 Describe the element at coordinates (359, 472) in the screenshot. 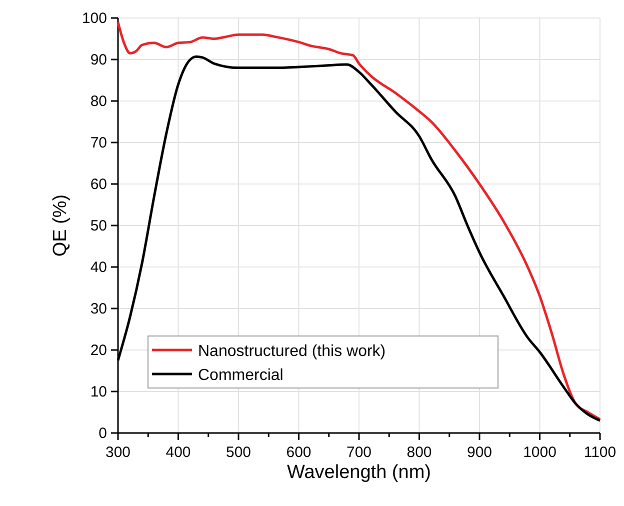

I see `x-axis-title: Wavelength (nm)` at that location.